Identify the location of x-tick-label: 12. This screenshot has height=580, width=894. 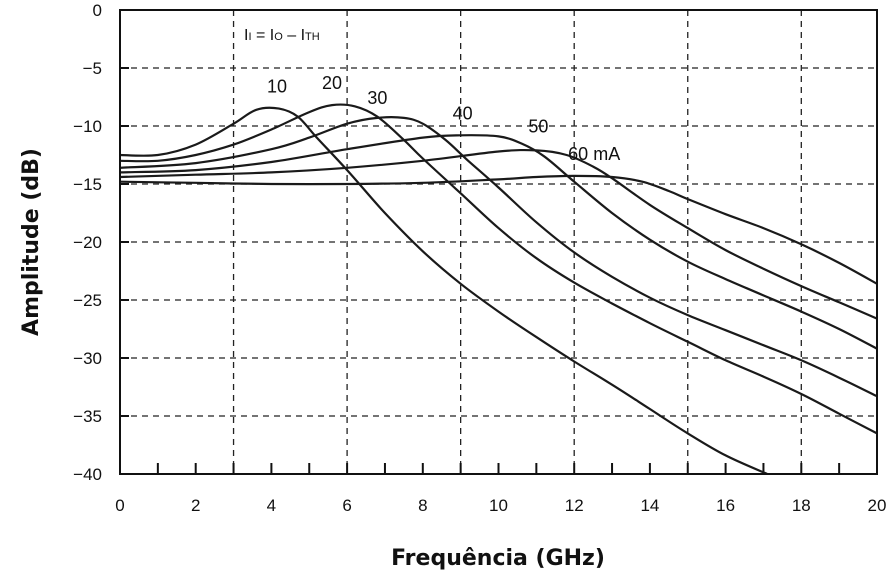
(574, 505).